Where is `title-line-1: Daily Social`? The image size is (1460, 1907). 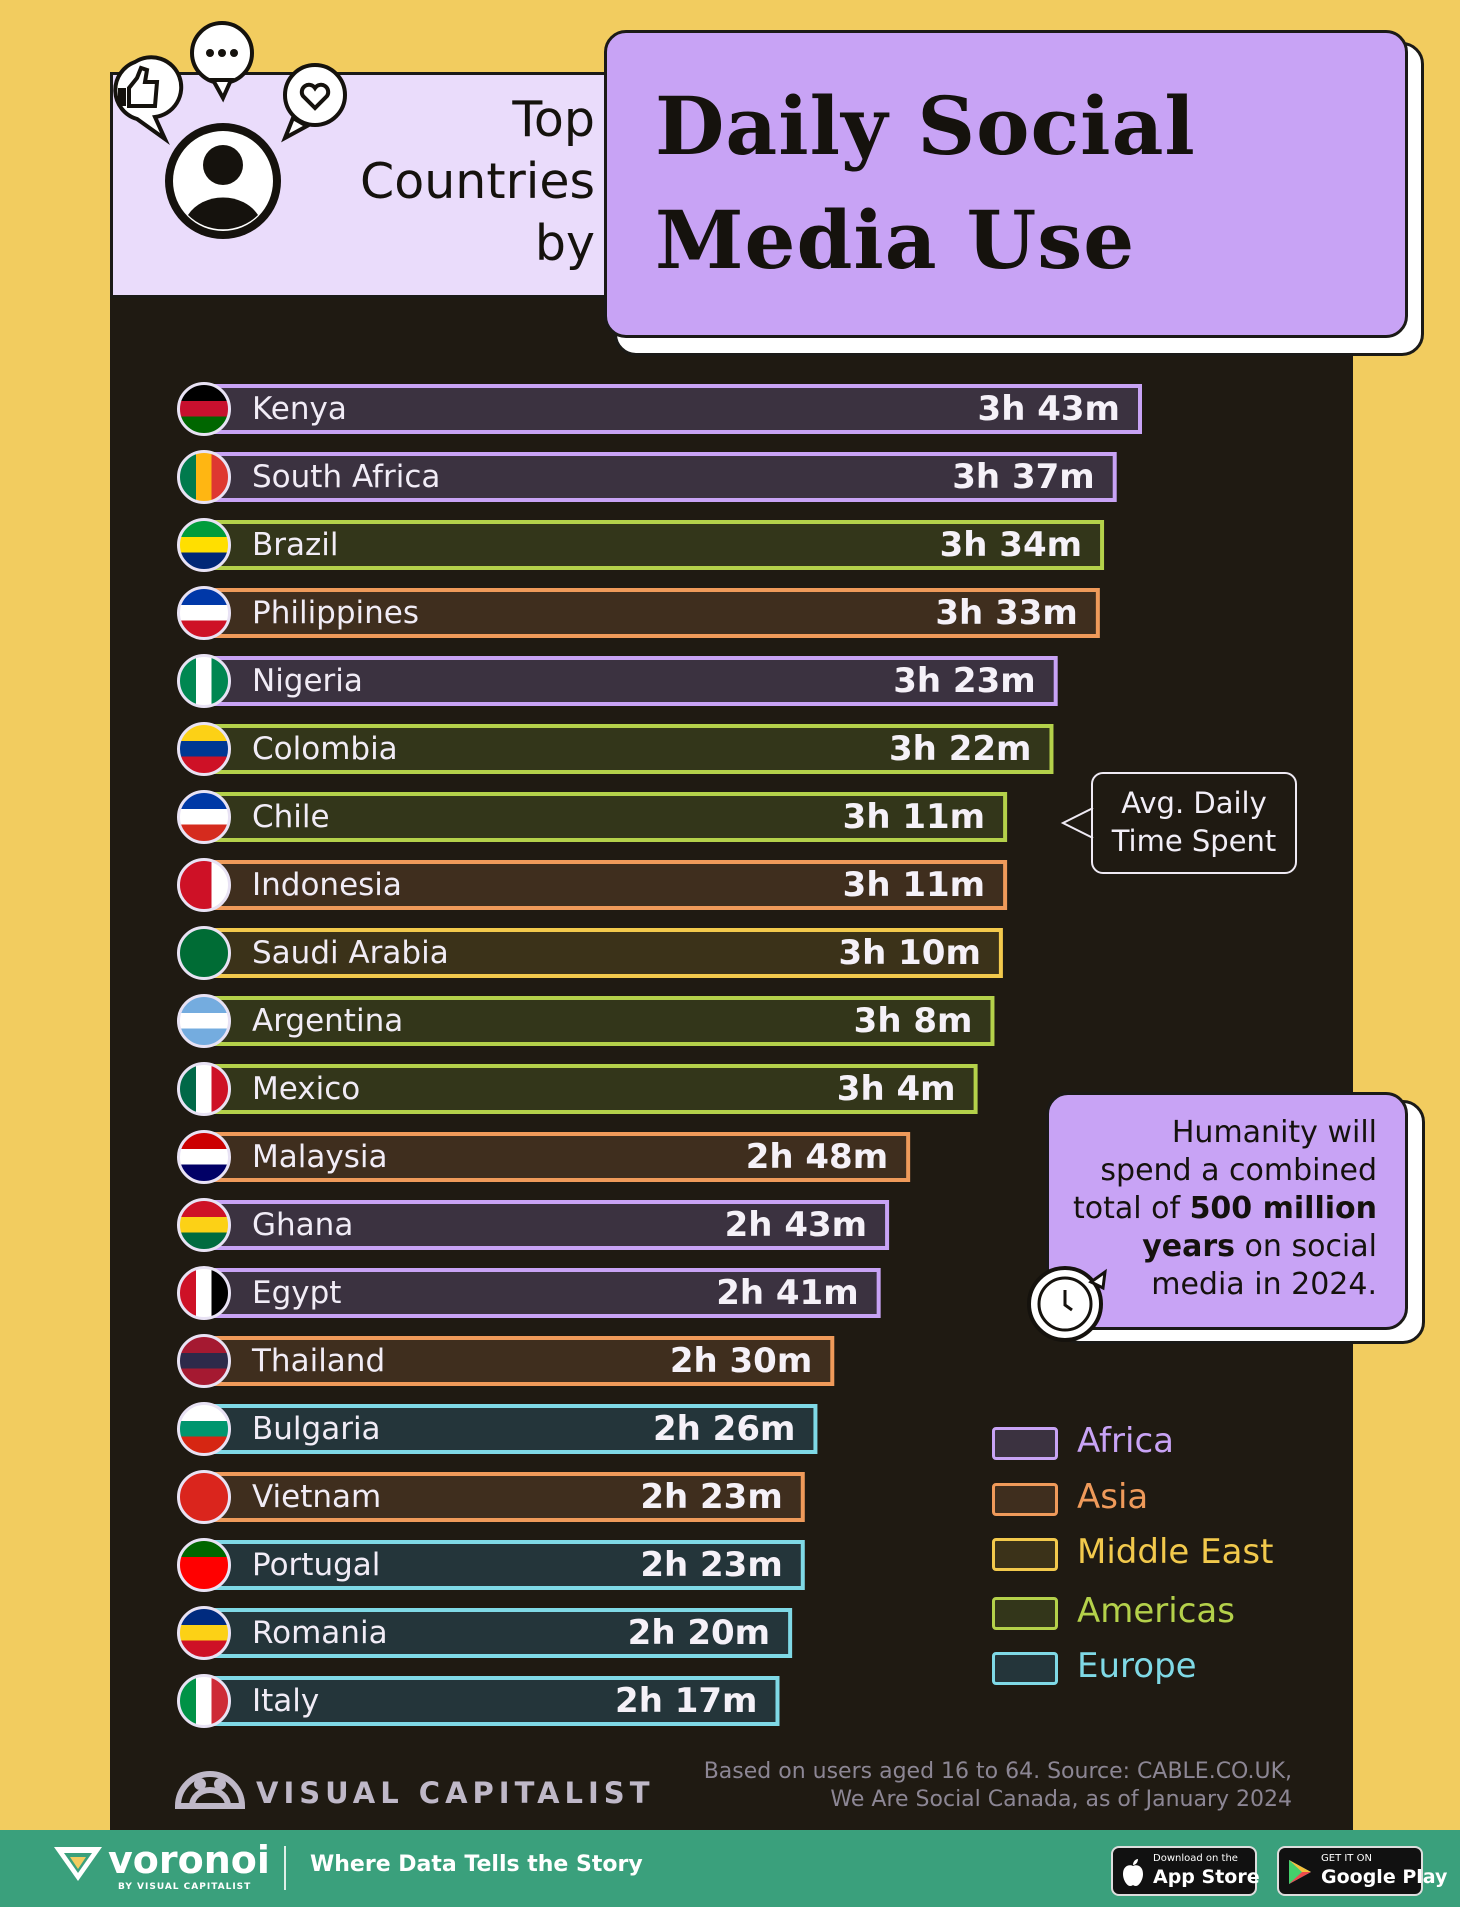
title-line-1: Daily Social is located at coordinates (925, 126).